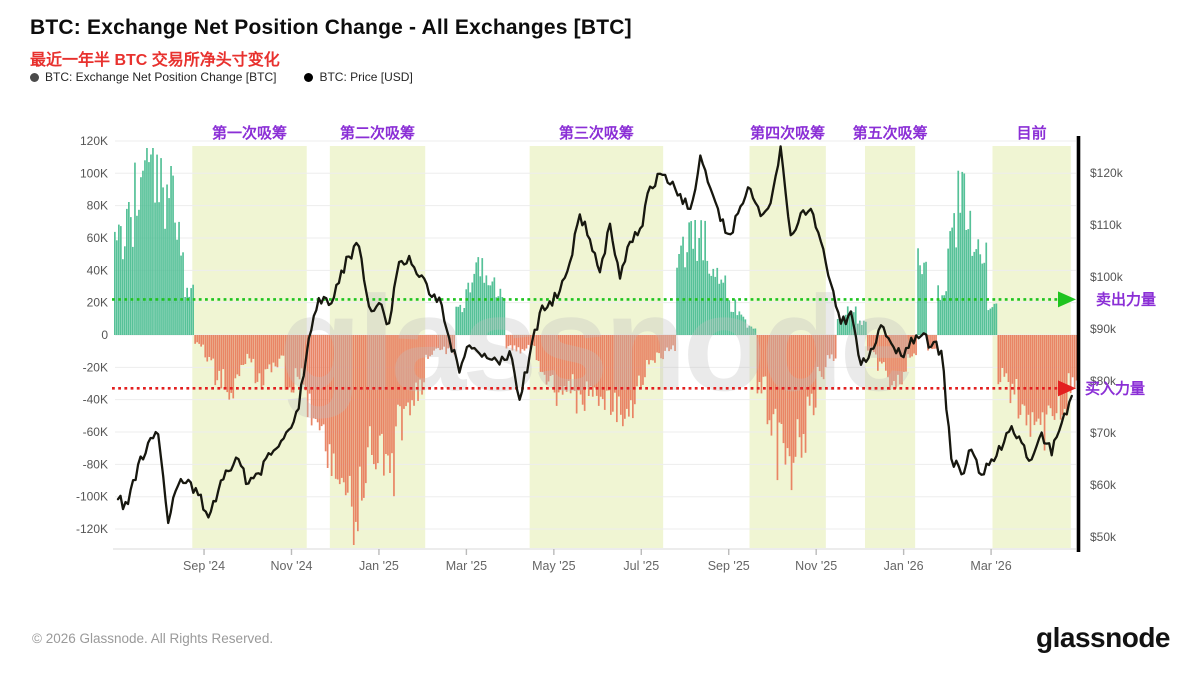 This screenshot has height=675, width=1200. What do you see at coordinates (104, 335) in the screenshot?
I see `left-axis-tick-label: 0` at bounding box center [104, 335].